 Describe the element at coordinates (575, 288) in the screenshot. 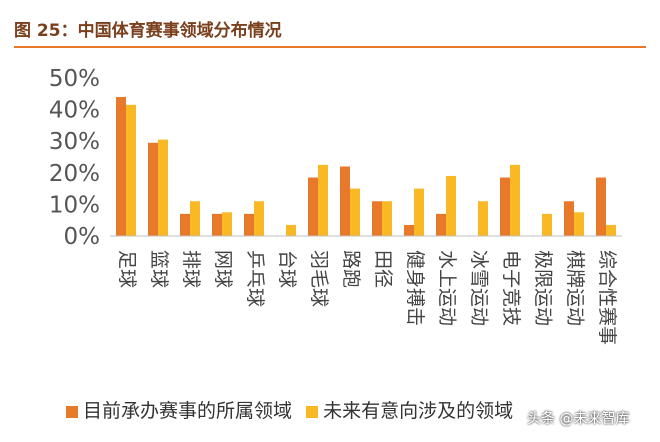

I see `x-category-label: 棋牌运动` at that location.